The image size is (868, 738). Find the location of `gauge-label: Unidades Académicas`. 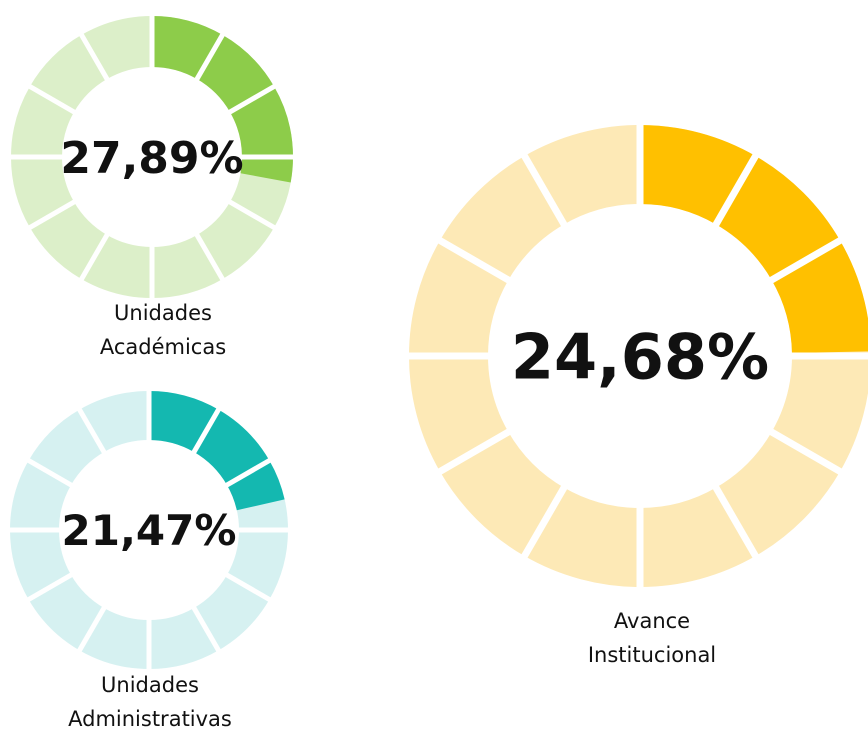

gauge-label: Unidades Académicas is located at coordinates (163, 330).